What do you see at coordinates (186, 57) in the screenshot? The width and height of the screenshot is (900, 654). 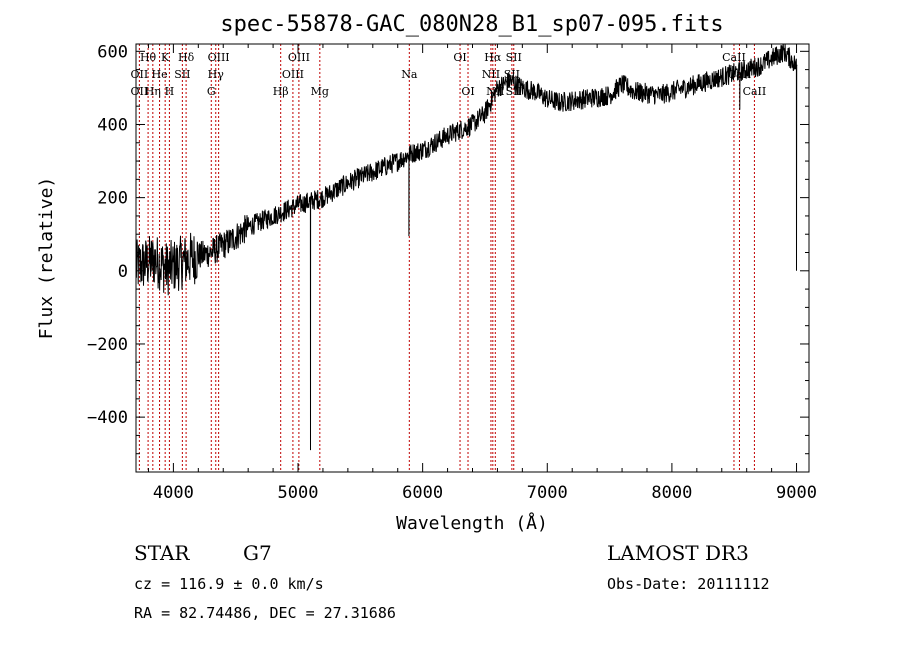 I see `emission-line-label: Hδ` at bounding box center [186, 57].